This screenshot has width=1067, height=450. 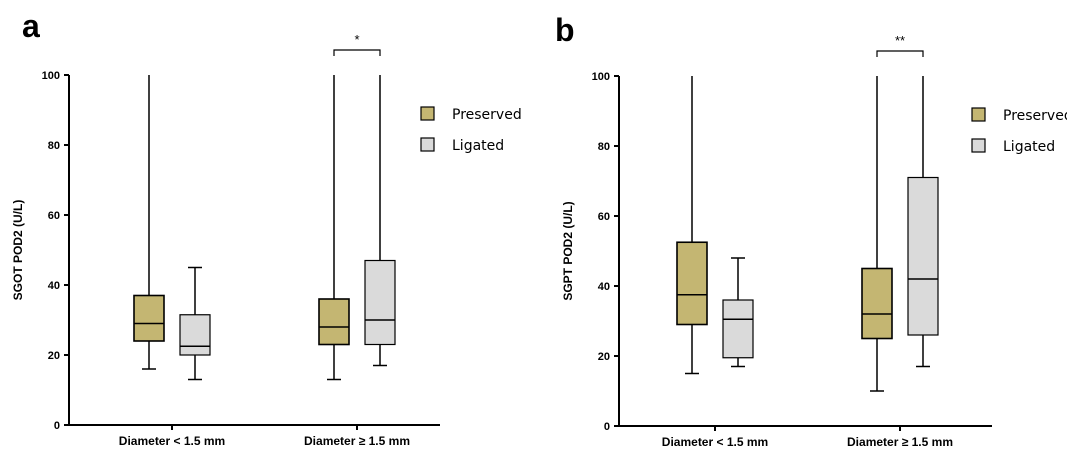 What do you see at coordinates (356, 39) in the screenshot?
I see `significance-label: *` at bounding box center [356, 39].